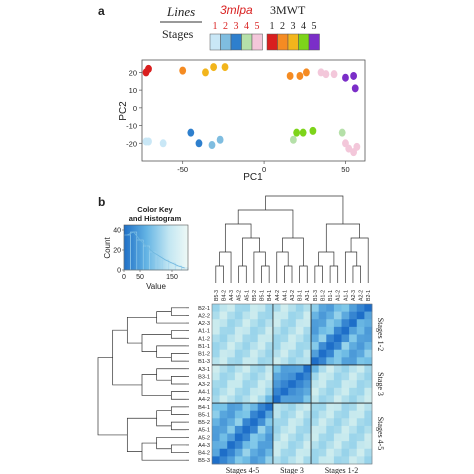 This screenshot has height=474, width=474. Describe the element at coordinates (380, 335) in the screenshot. I see `heatmap-right-annotation-0: Stages 1-2` at that location.